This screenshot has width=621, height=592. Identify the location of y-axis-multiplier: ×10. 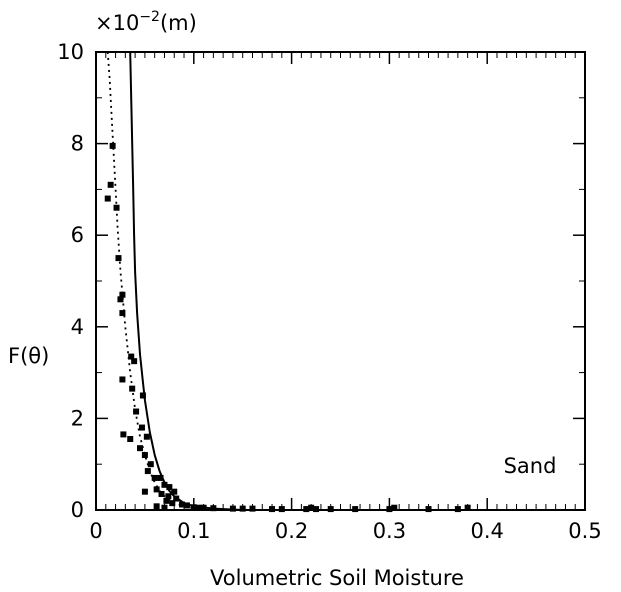
(117, 23).